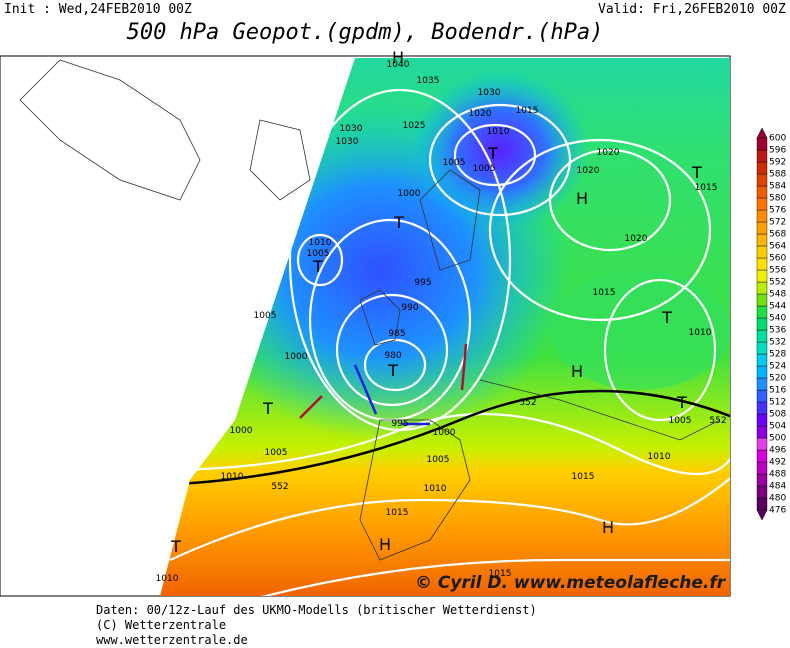 The width and height of the screenshot is (790, 648). I want to click on isobar-label: 985, so click(396, 334).